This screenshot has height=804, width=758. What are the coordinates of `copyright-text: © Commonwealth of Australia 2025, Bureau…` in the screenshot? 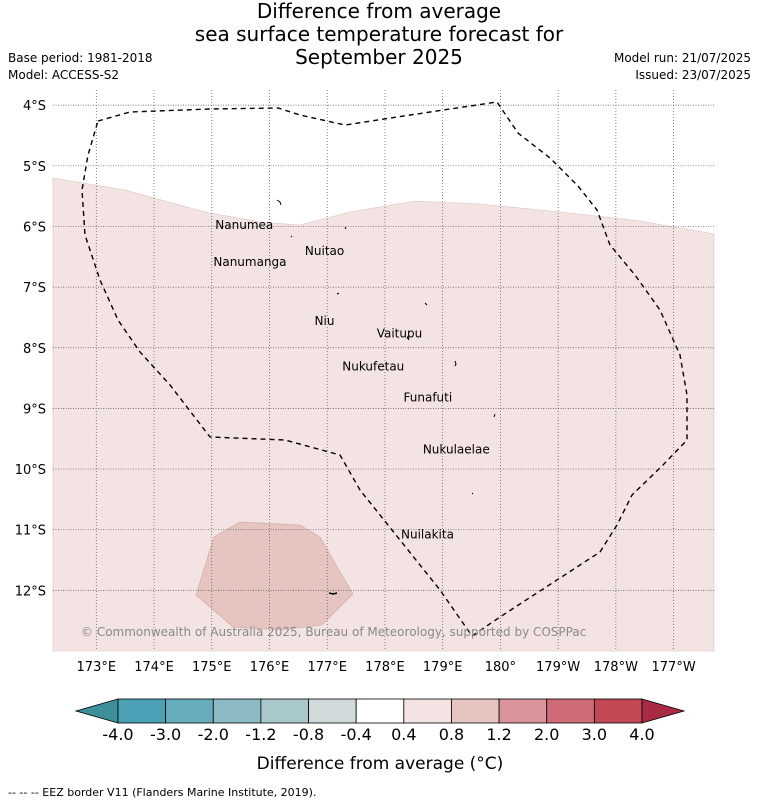 It's located at (333, 632).